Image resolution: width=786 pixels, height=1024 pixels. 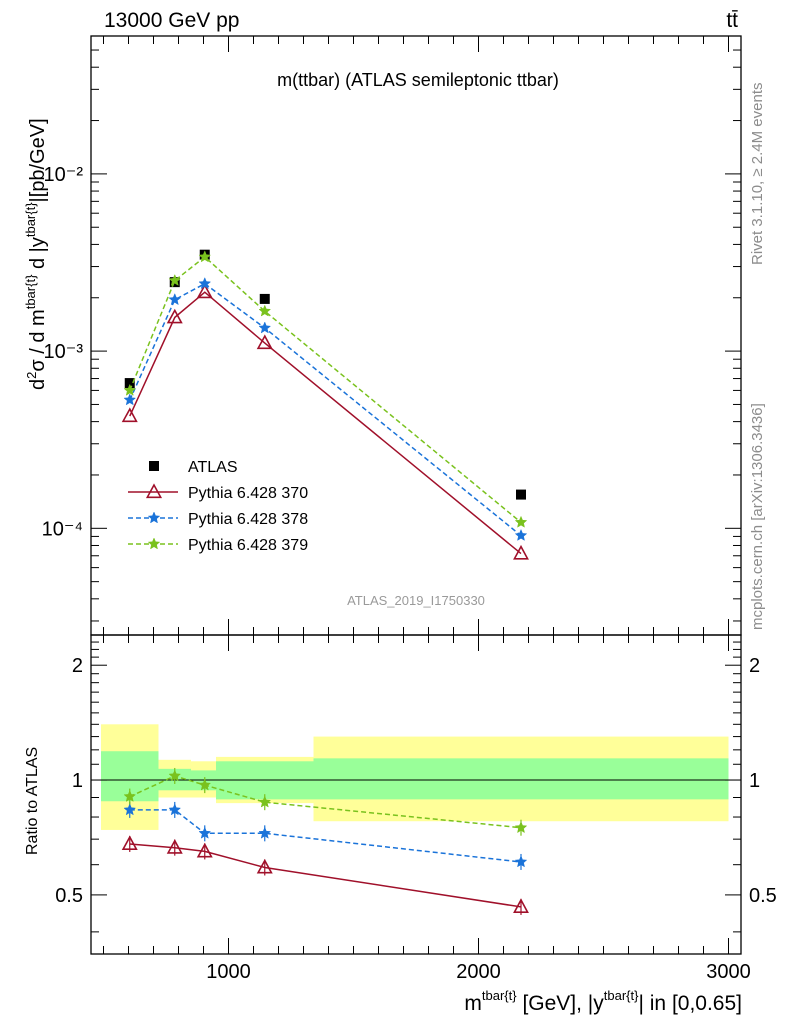 I want to click on watermark: ATLAS_2019_I1750330, so click(x=416, y=600).